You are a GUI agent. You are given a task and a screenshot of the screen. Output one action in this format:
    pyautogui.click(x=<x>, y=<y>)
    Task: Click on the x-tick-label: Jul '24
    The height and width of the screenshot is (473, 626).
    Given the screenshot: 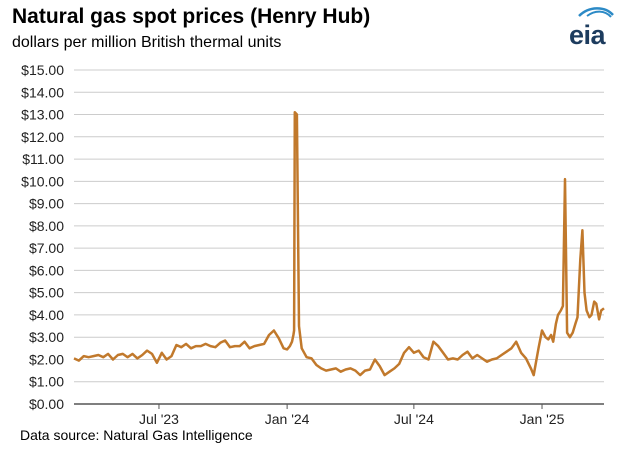 What is the action you would take?
    pyautogui.click(x=414, y=419)
    